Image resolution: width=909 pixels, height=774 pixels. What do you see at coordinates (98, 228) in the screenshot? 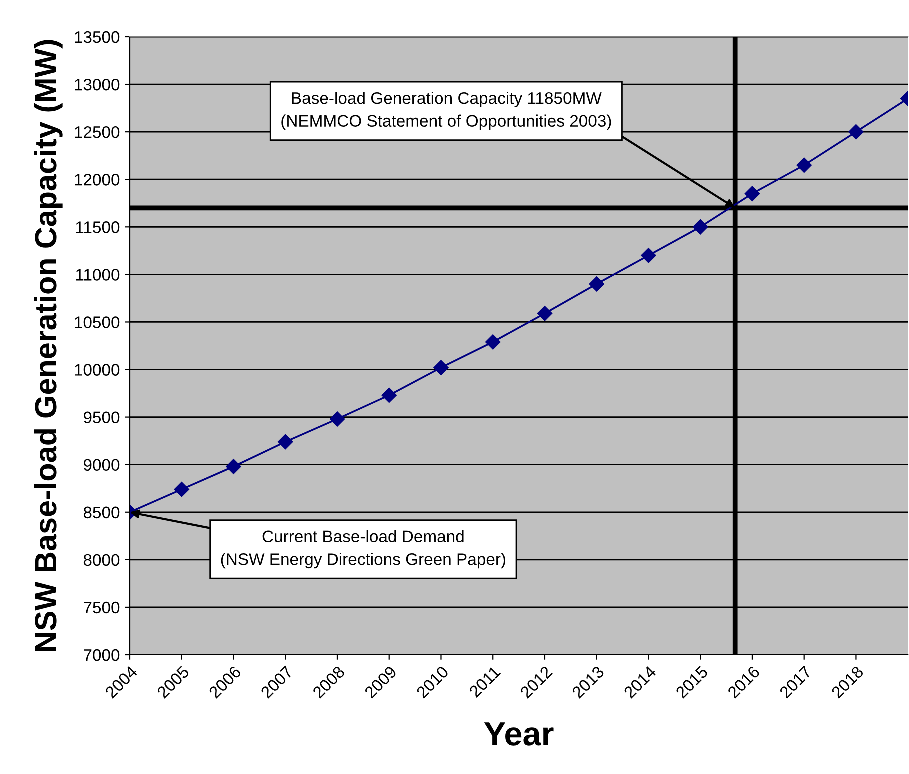
I see `y-tick-label: 11500` at bounding box center [98, 228].